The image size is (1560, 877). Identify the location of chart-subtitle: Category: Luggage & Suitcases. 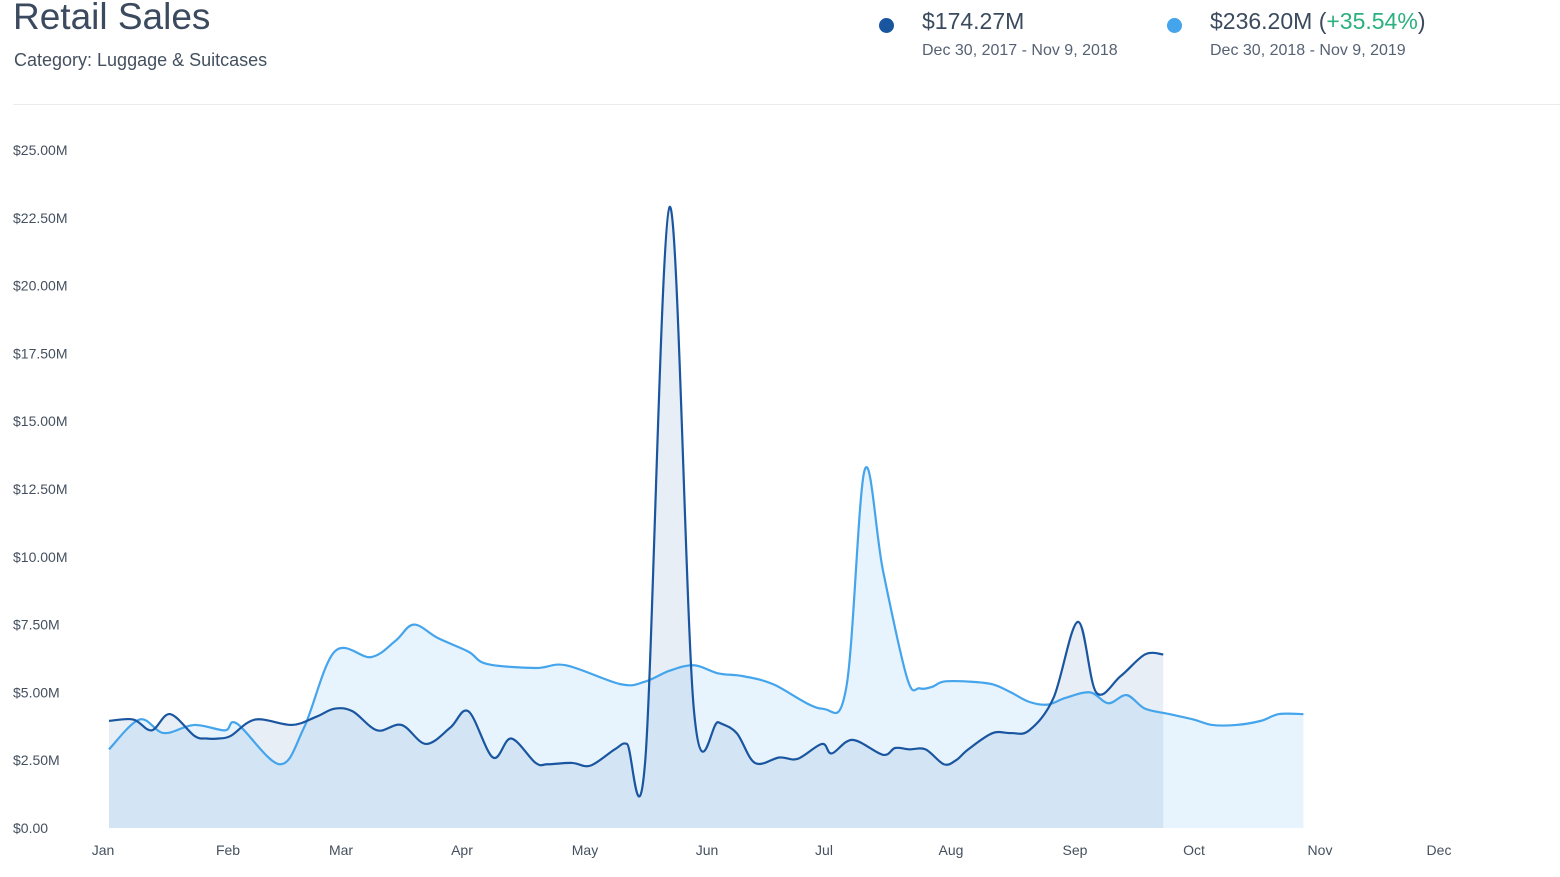
(141, 60).